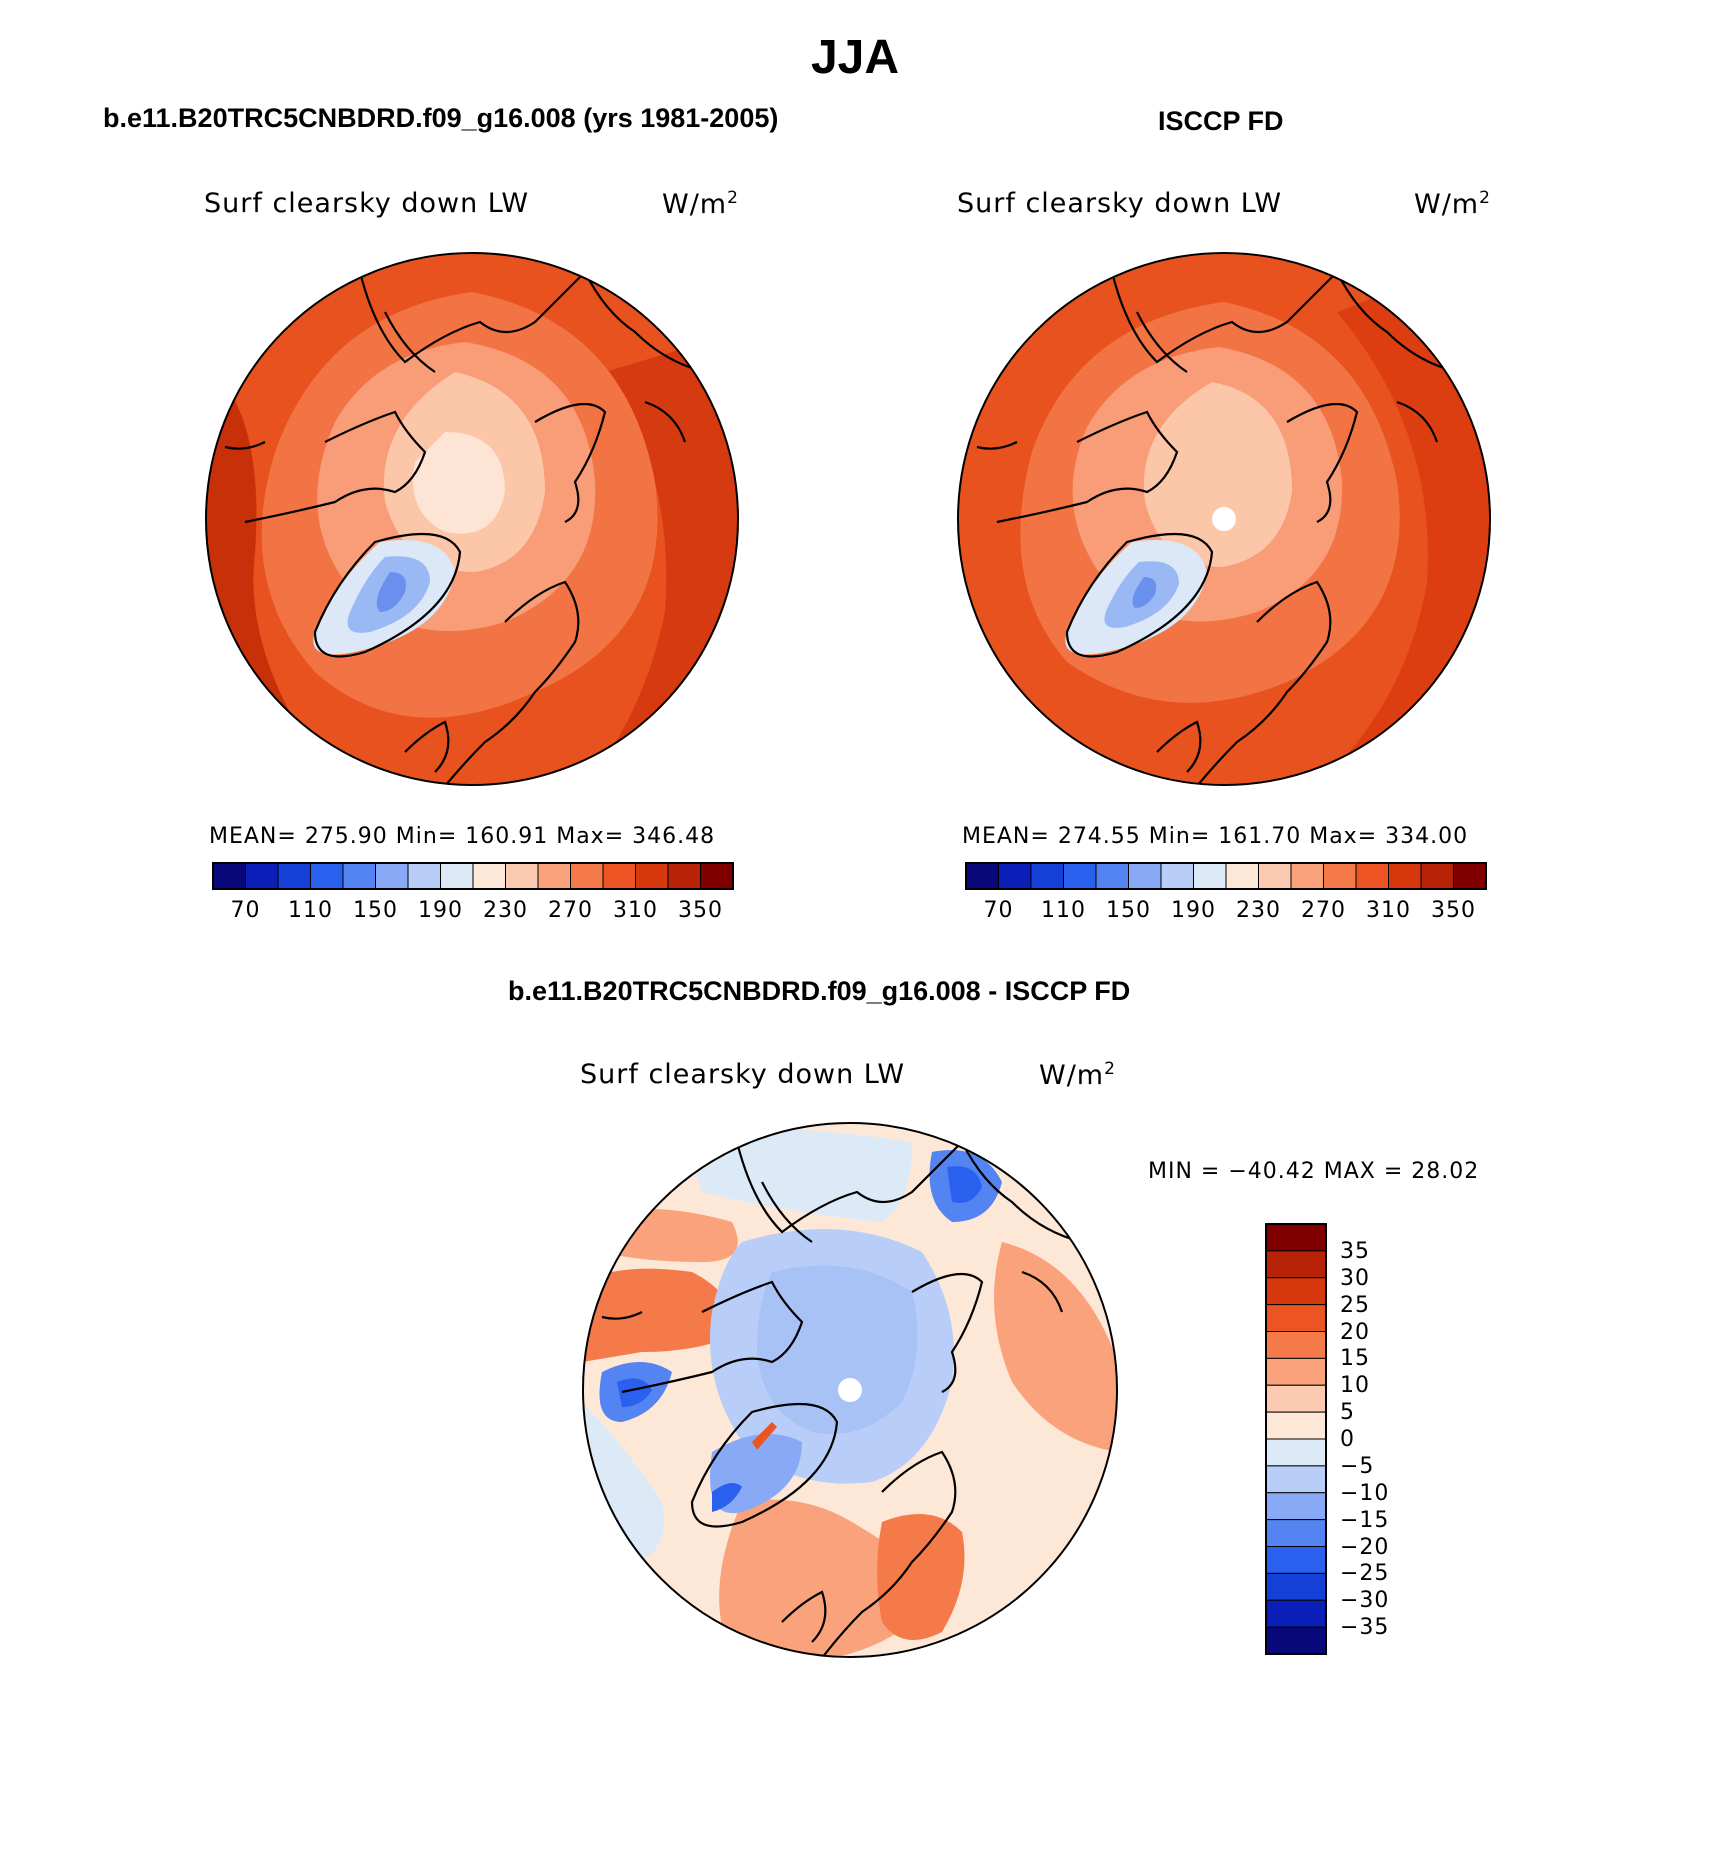 This screenshot has width=1710, height=1875. What do you see at coordinates (964, 1184) in the screenshot?
I see `field-siberia-blue-core` at bounding box center [964, 1184].